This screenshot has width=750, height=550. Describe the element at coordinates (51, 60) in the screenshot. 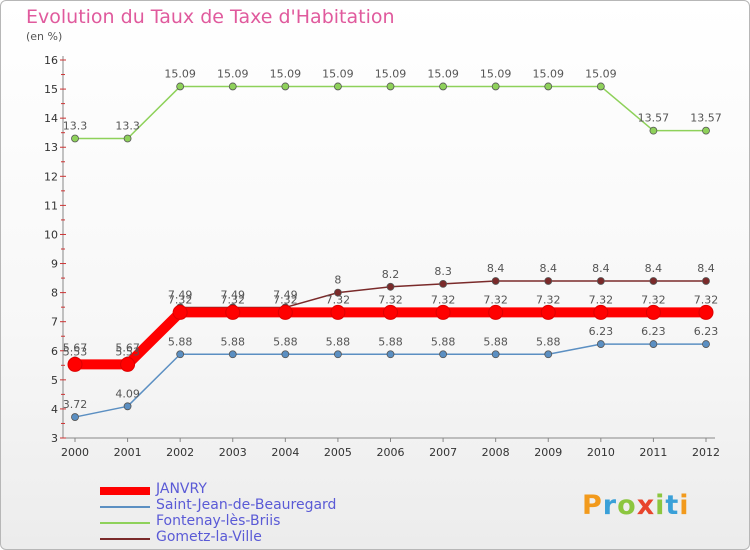

I see `y-tick-label: 16` at that location.